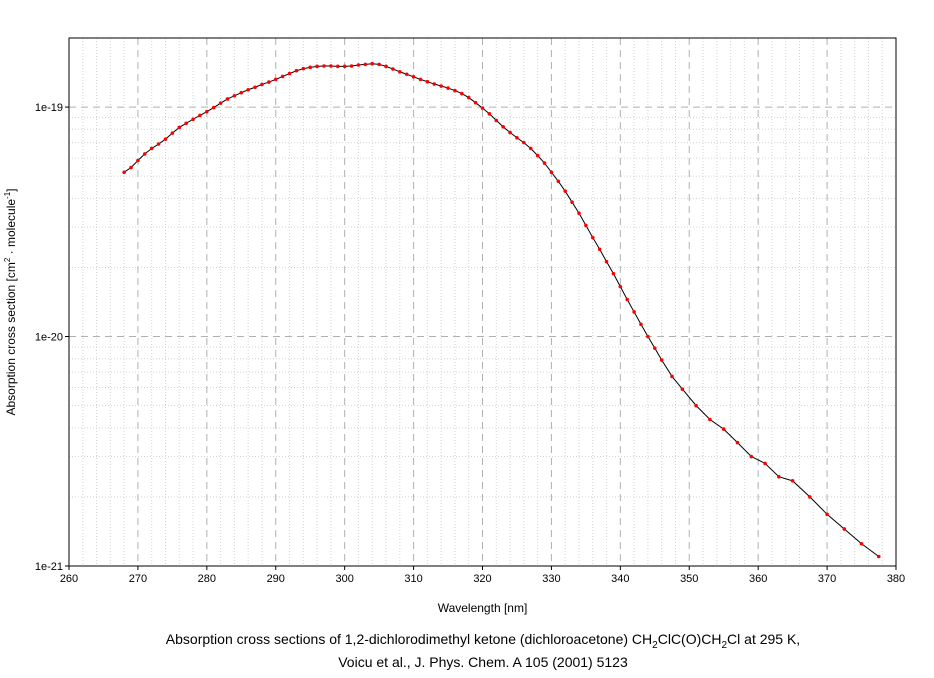 The image size is (934, 678). Describe the element at coordinates (763, 639) in the screenshot. I see `caption-text: Cl at 295 K,` at that location.